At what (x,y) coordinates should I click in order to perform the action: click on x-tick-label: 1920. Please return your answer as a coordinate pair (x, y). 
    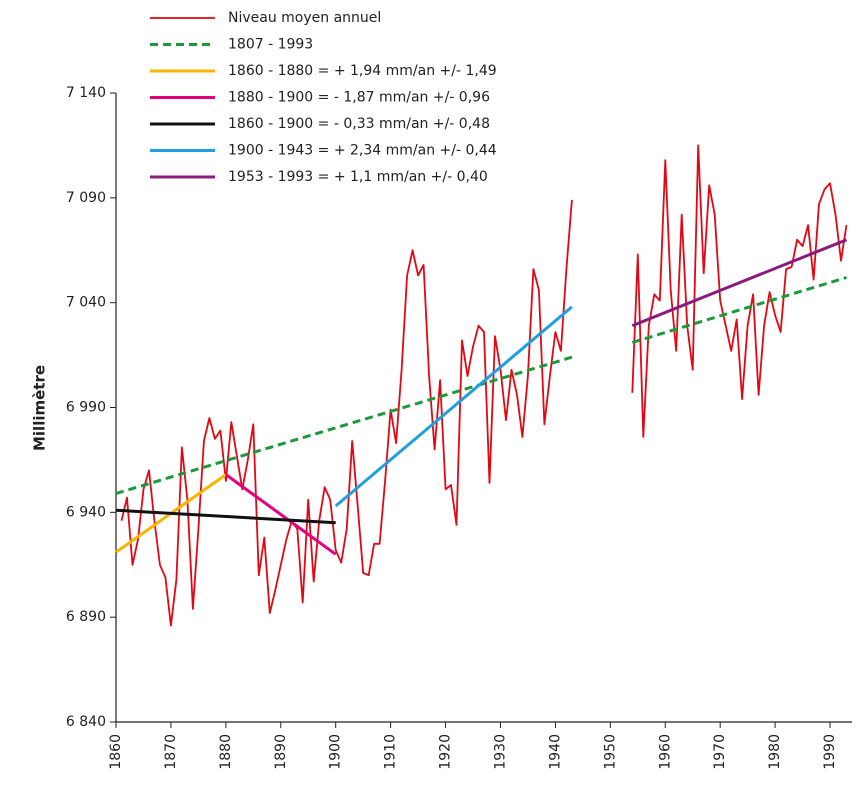
    Looking at the image, I should click on (446, 752).